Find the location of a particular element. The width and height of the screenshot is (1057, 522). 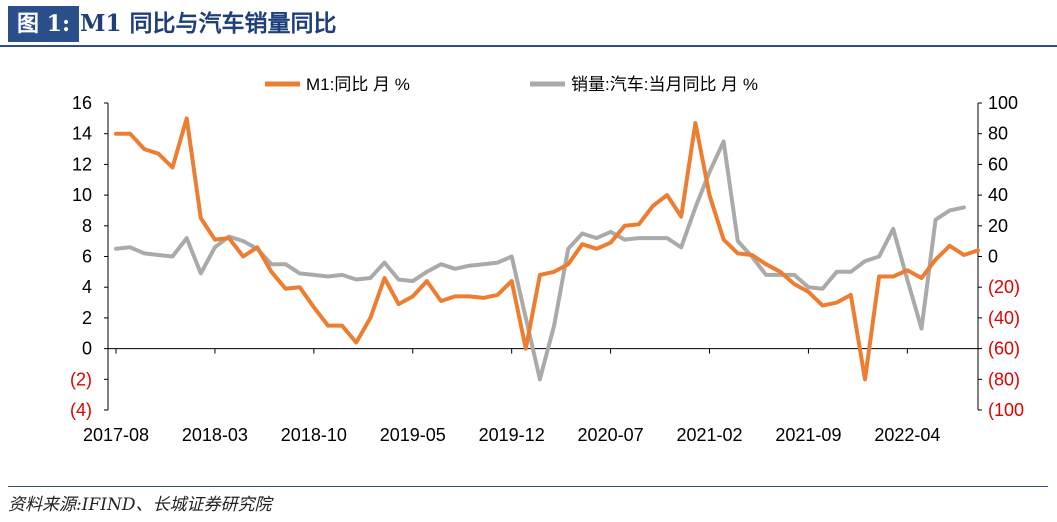

right-tick-label: 40 is located at coordinates (998, 195).